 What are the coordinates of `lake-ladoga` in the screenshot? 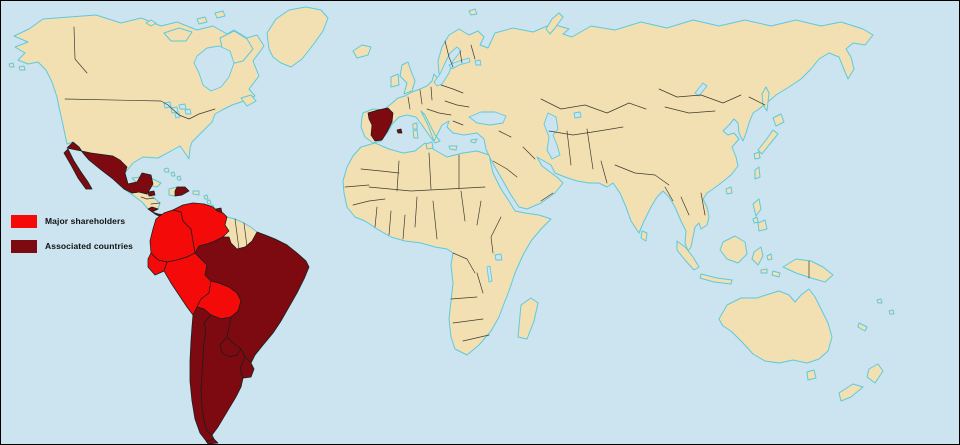 It's located at (478, 62).